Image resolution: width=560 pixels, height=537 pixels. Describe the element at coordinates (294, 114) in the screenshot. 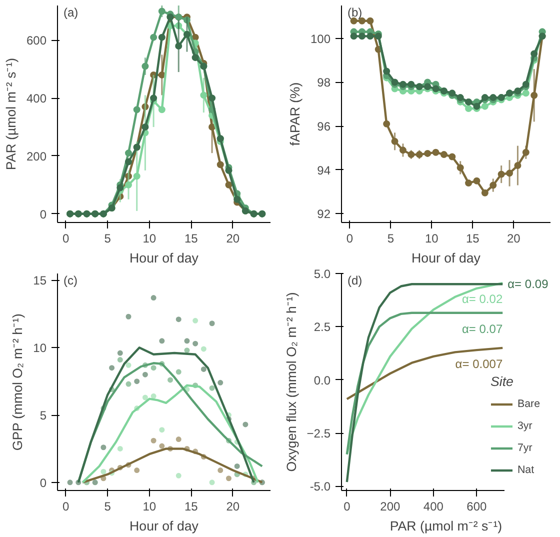

I see `y-axis-title: fAPAR (%)` at that location.